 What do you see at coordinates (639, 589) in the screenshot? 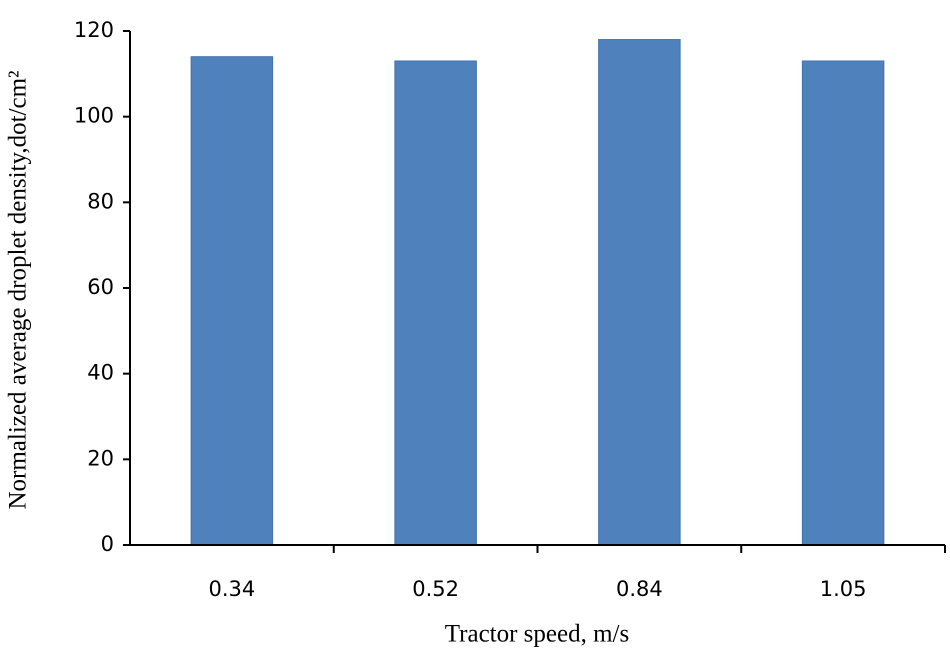
I see `x-tick-label: 0.84` at bounding box center [639, 589].